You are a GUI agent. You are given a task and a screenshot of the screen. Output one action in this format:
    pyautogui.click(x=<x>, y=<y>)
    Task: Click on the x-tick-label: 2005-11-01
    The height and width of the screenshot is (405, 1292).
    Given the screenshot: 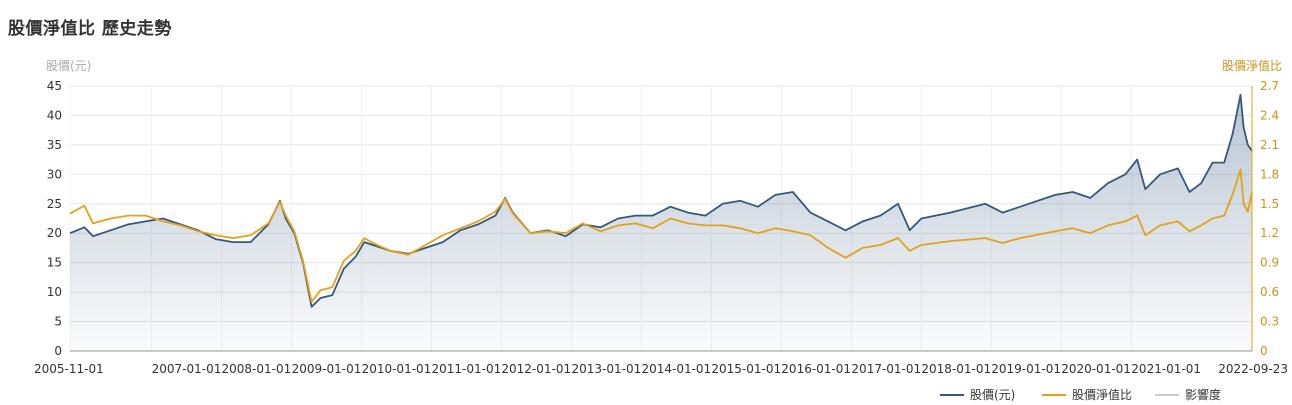 What is the action you would take?
    pyautogui.click(x=69, y=369)
    